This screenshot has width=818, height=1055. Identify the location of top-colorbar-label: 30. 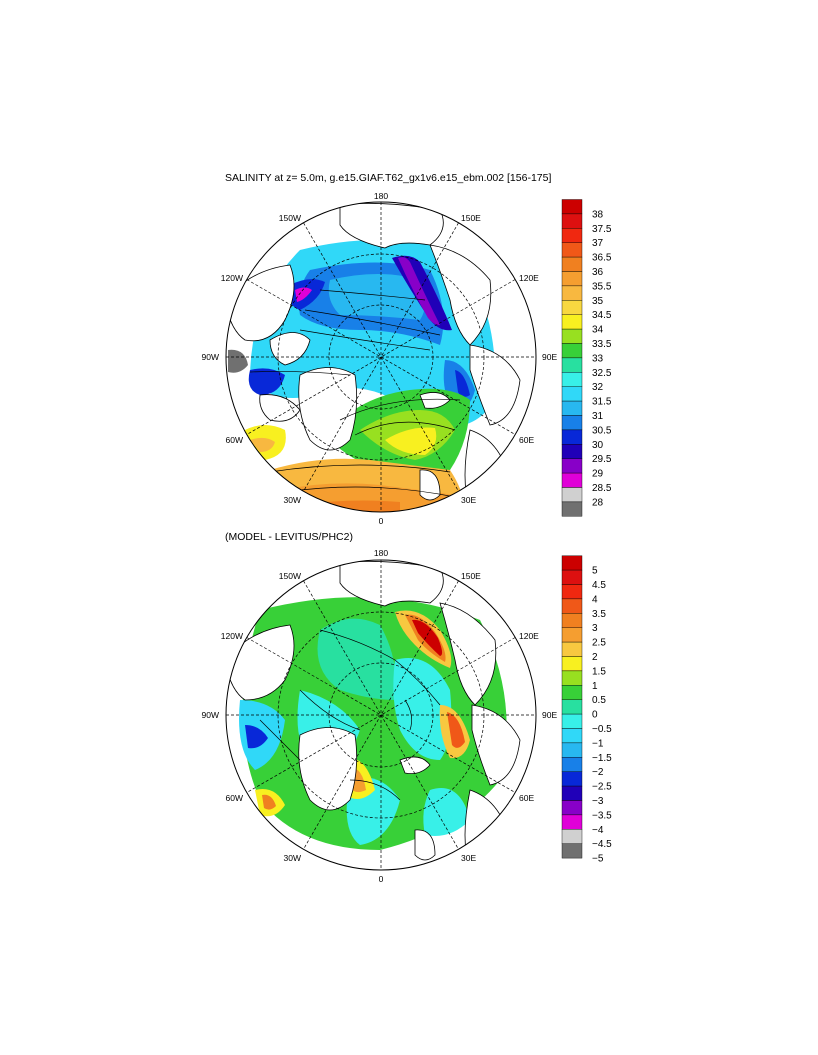
(598, 445).